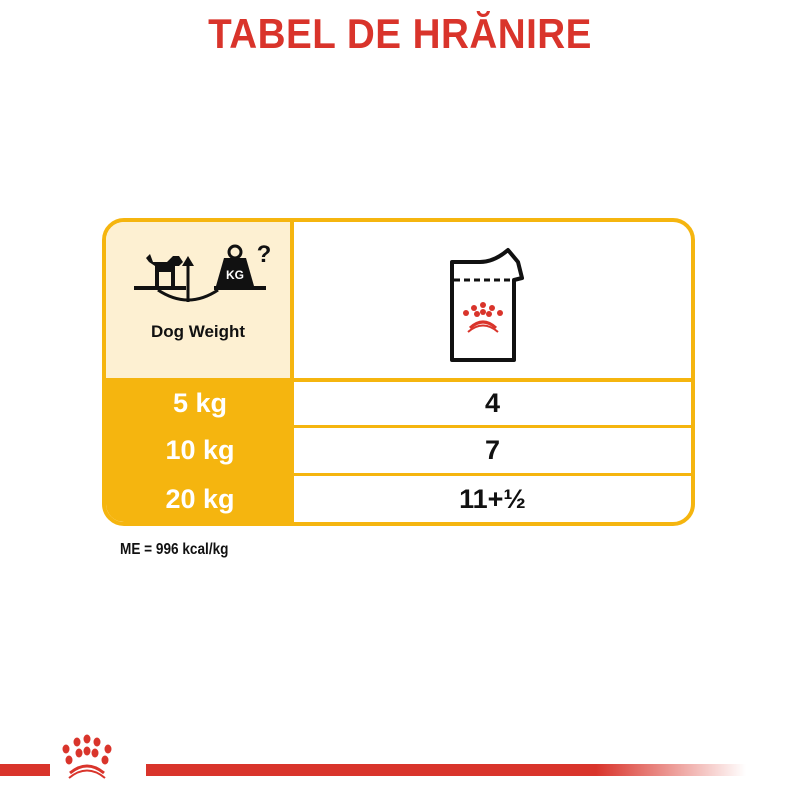  I want to click on dog-weight-header: KG ? Dog Weight, so click(200, 302).